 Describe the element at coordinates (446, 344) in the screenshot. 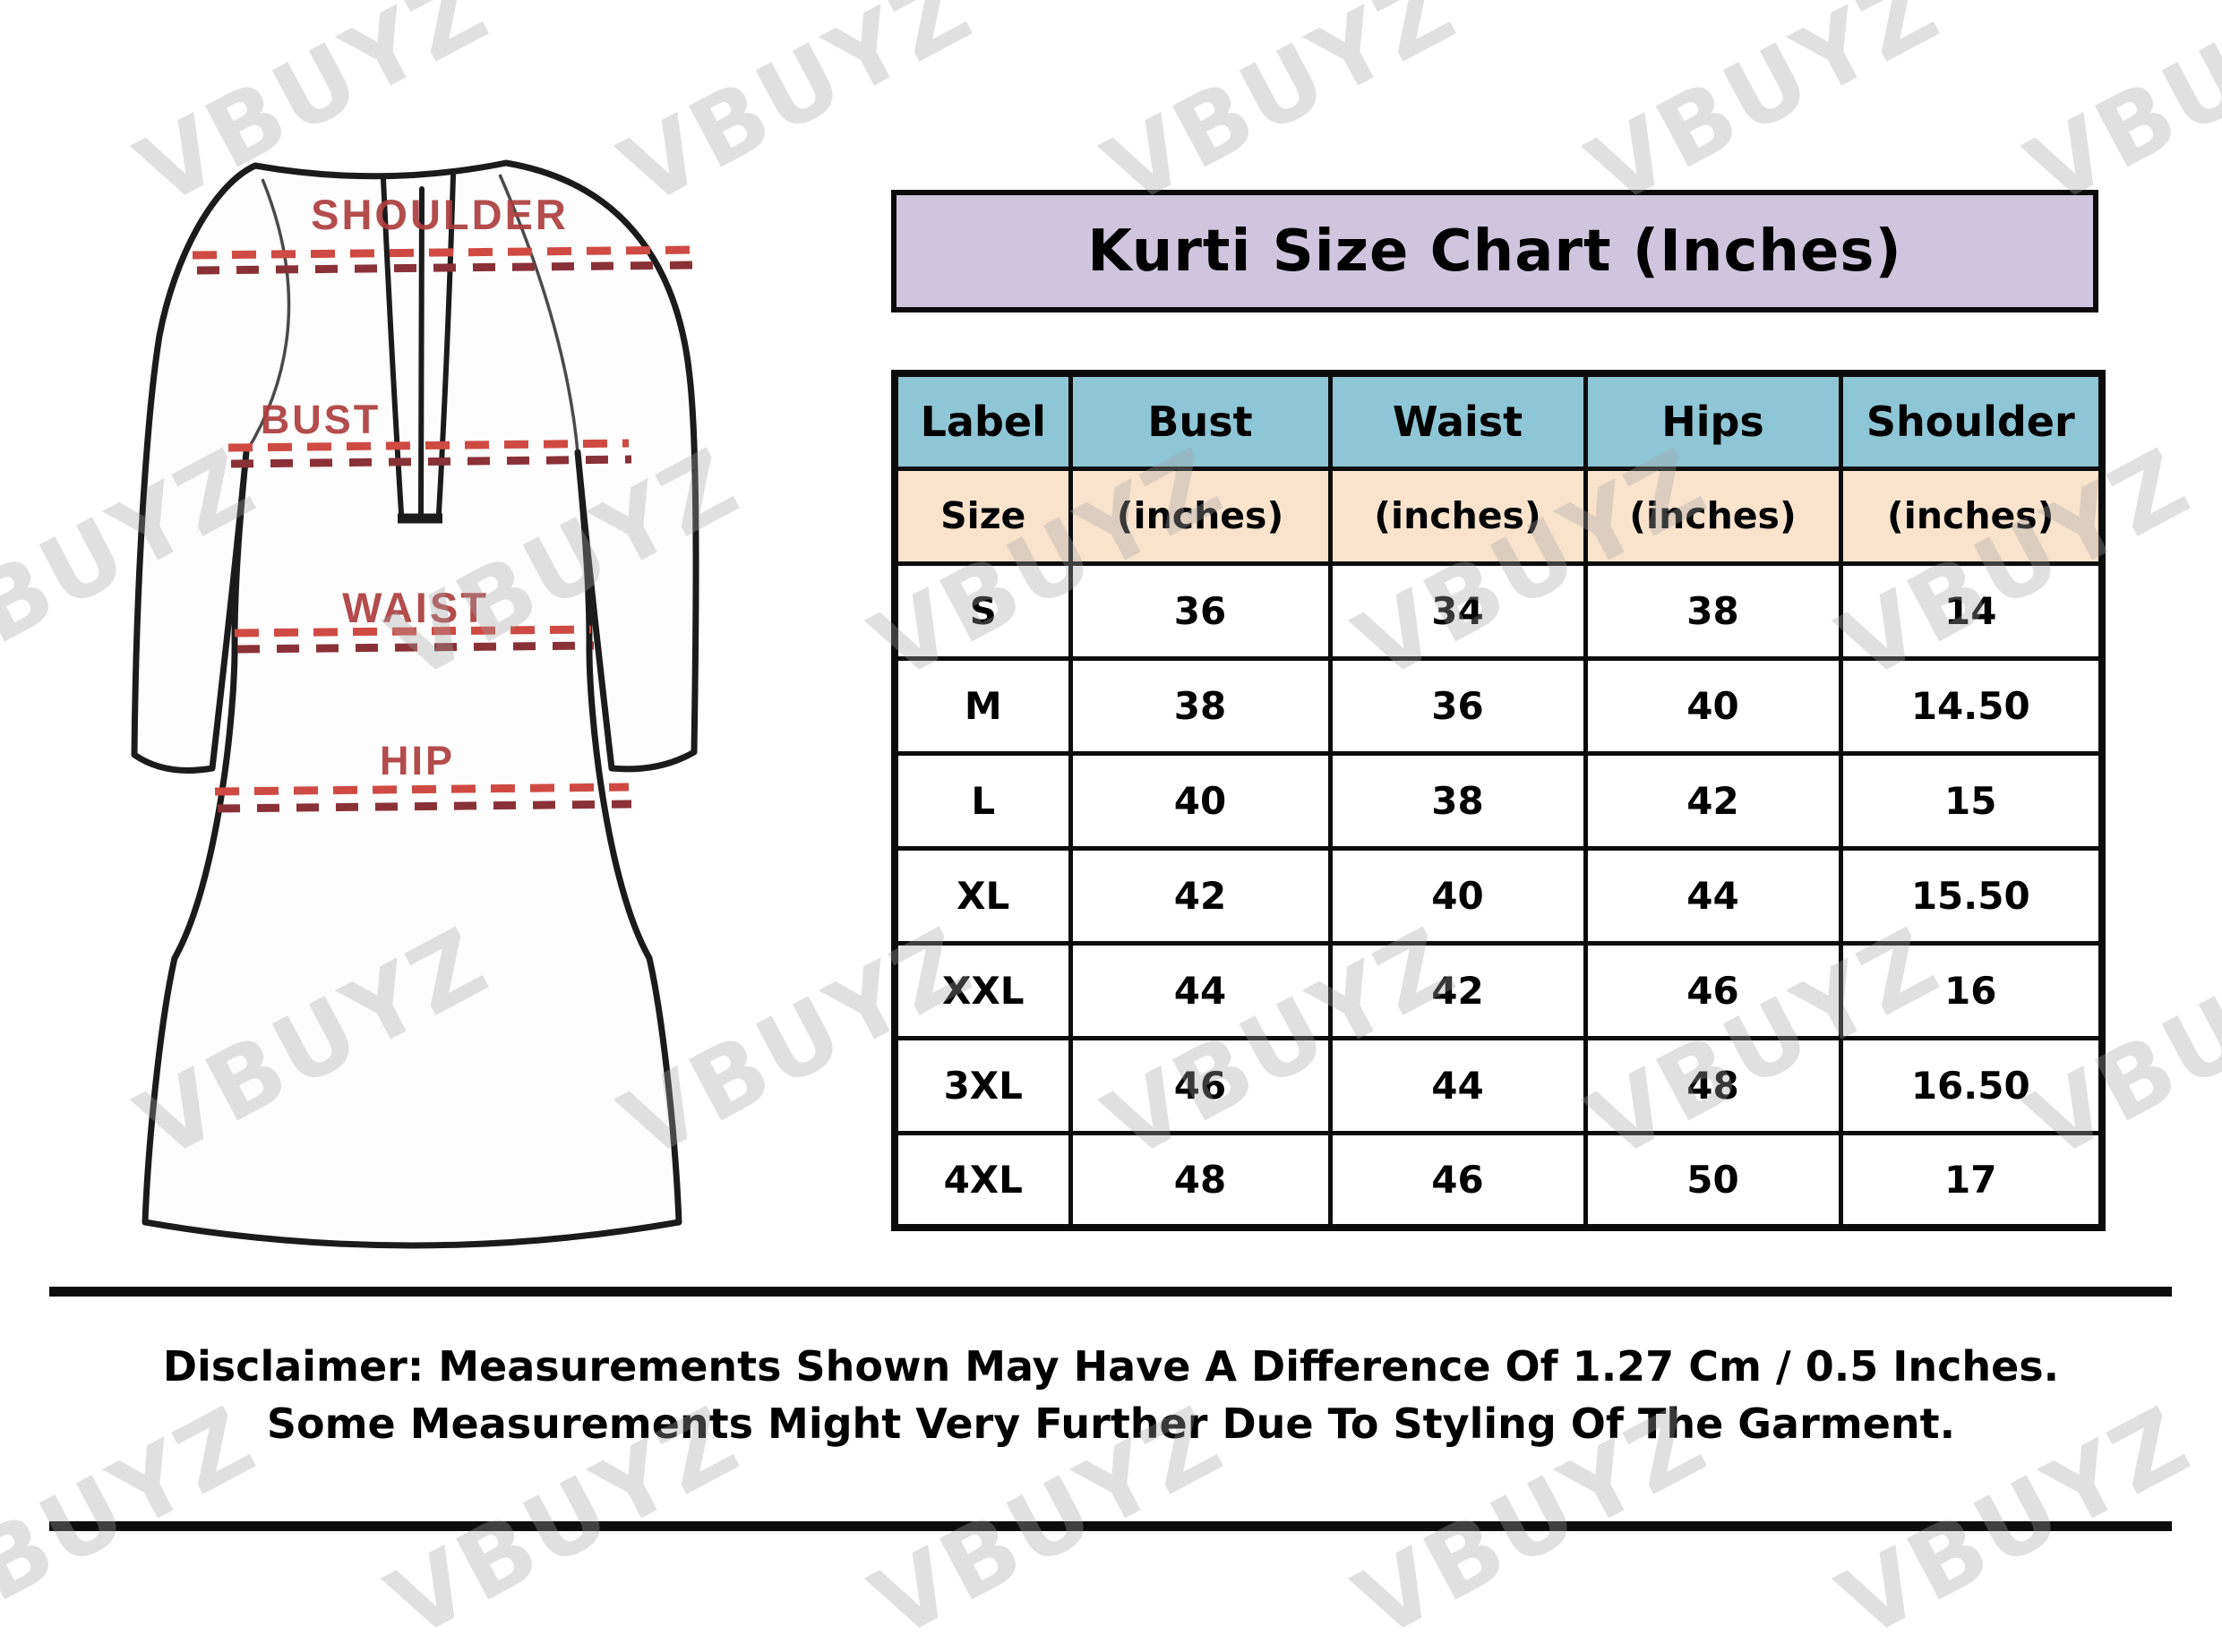

I see `placket-right-line` at that location.